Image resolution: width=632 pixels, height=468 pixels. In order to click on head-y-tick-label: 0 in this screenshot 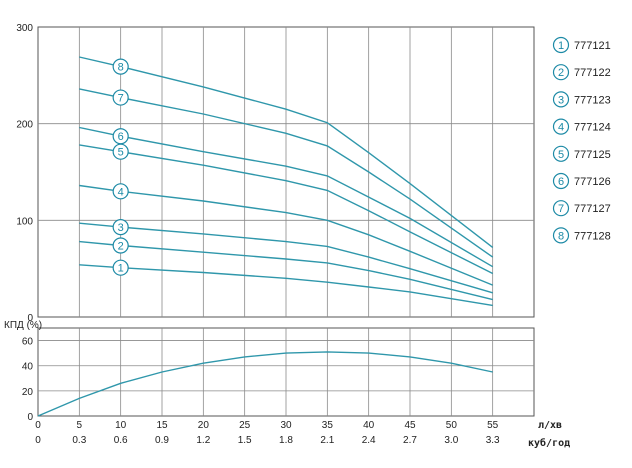, I will do `click(30, 318)`.